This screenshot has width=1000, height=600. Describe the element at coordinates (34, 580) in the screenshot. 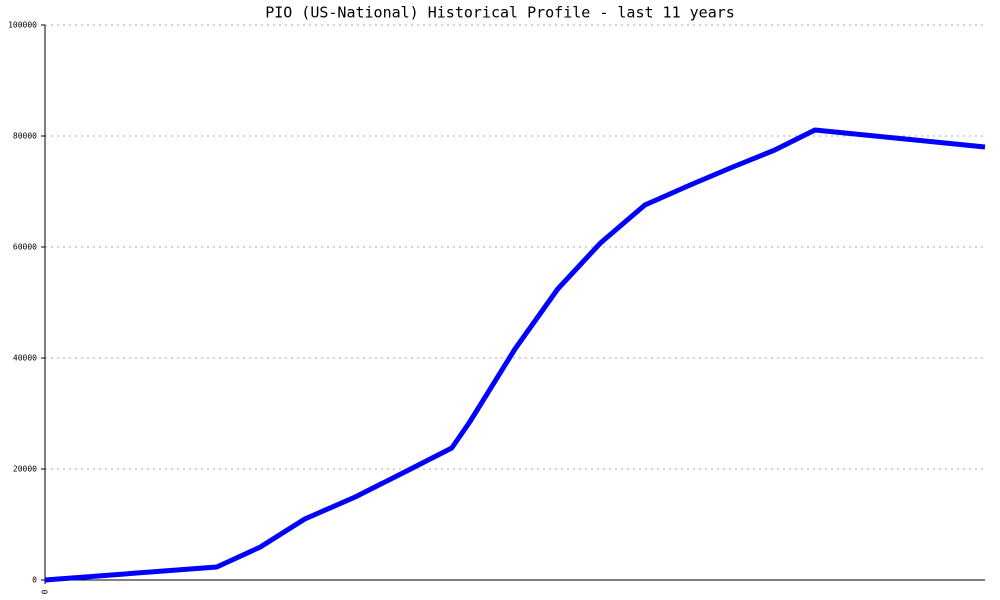

I see `y-tick-label: 0` at that location.